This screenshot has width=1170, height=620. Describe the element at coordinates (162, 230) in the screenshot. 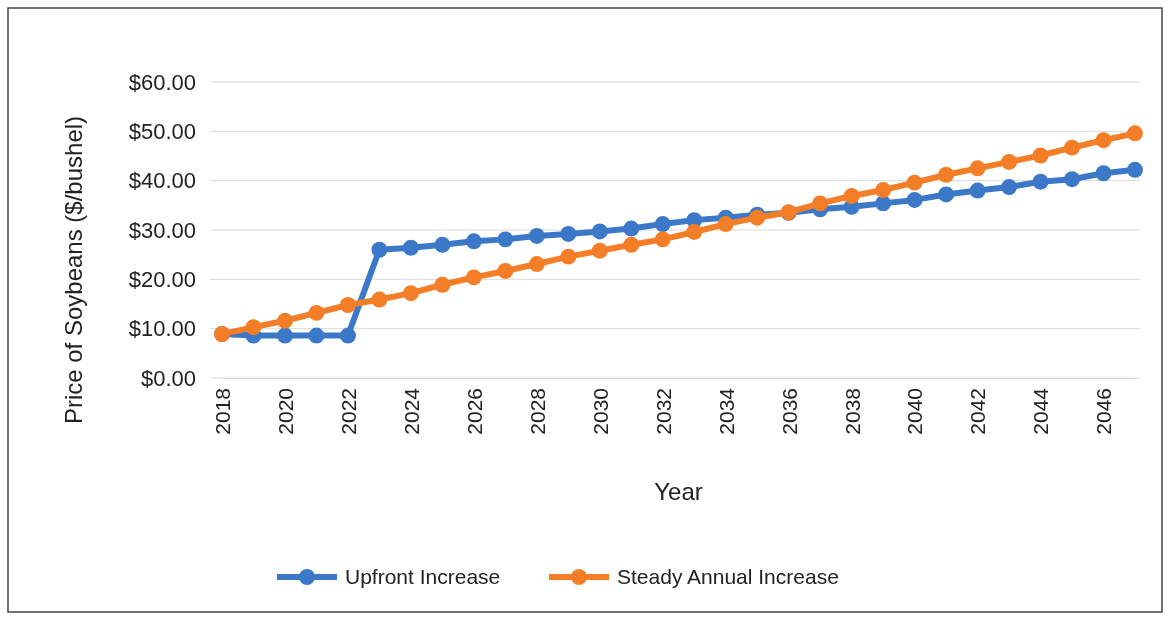

I see `y-tick-label: $30.00` at that location.